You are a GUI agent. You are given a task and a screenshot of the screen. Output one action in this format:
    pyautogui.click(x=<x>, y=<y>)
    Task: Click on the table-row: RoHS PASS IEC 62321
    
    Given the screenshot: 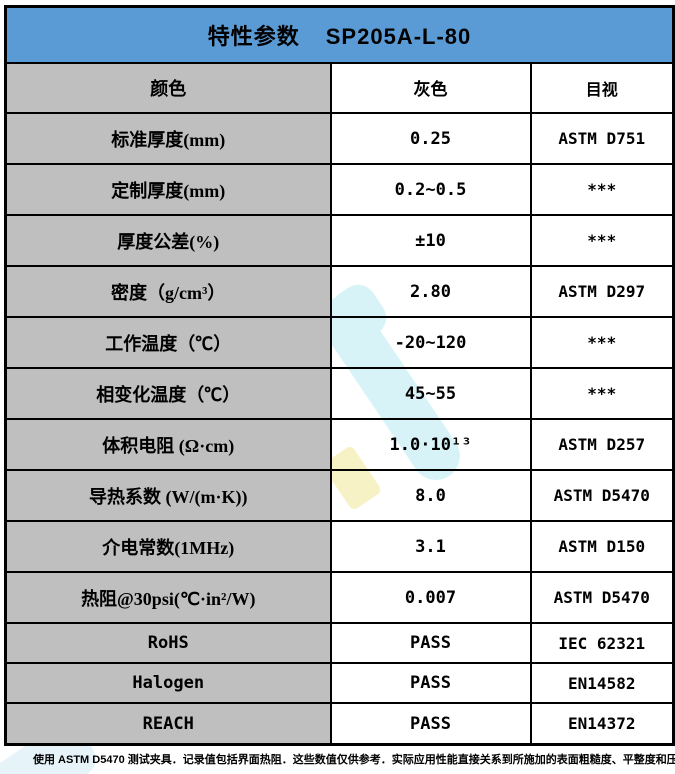 What is the action you would take?
    pyautogui.click(x=339, y=643)
    